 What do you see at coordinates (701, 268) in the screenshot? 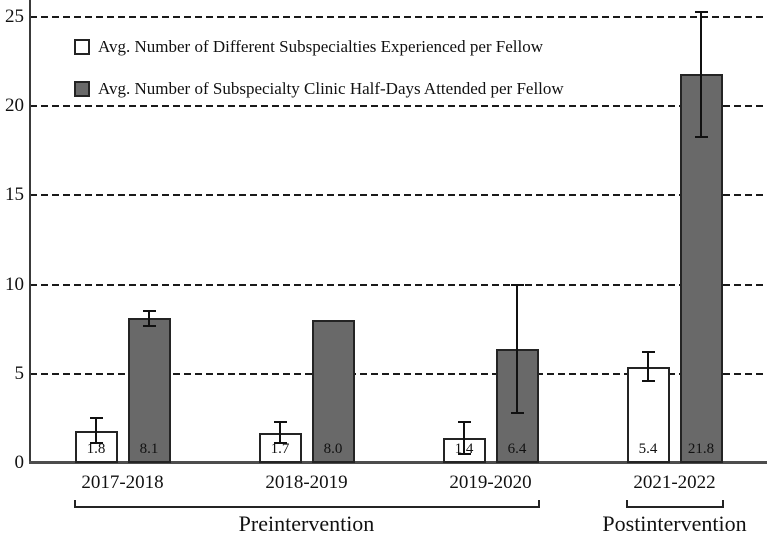
I see `bar-half-days-2021-2022: 21.8` at bounding box center [701, 268].